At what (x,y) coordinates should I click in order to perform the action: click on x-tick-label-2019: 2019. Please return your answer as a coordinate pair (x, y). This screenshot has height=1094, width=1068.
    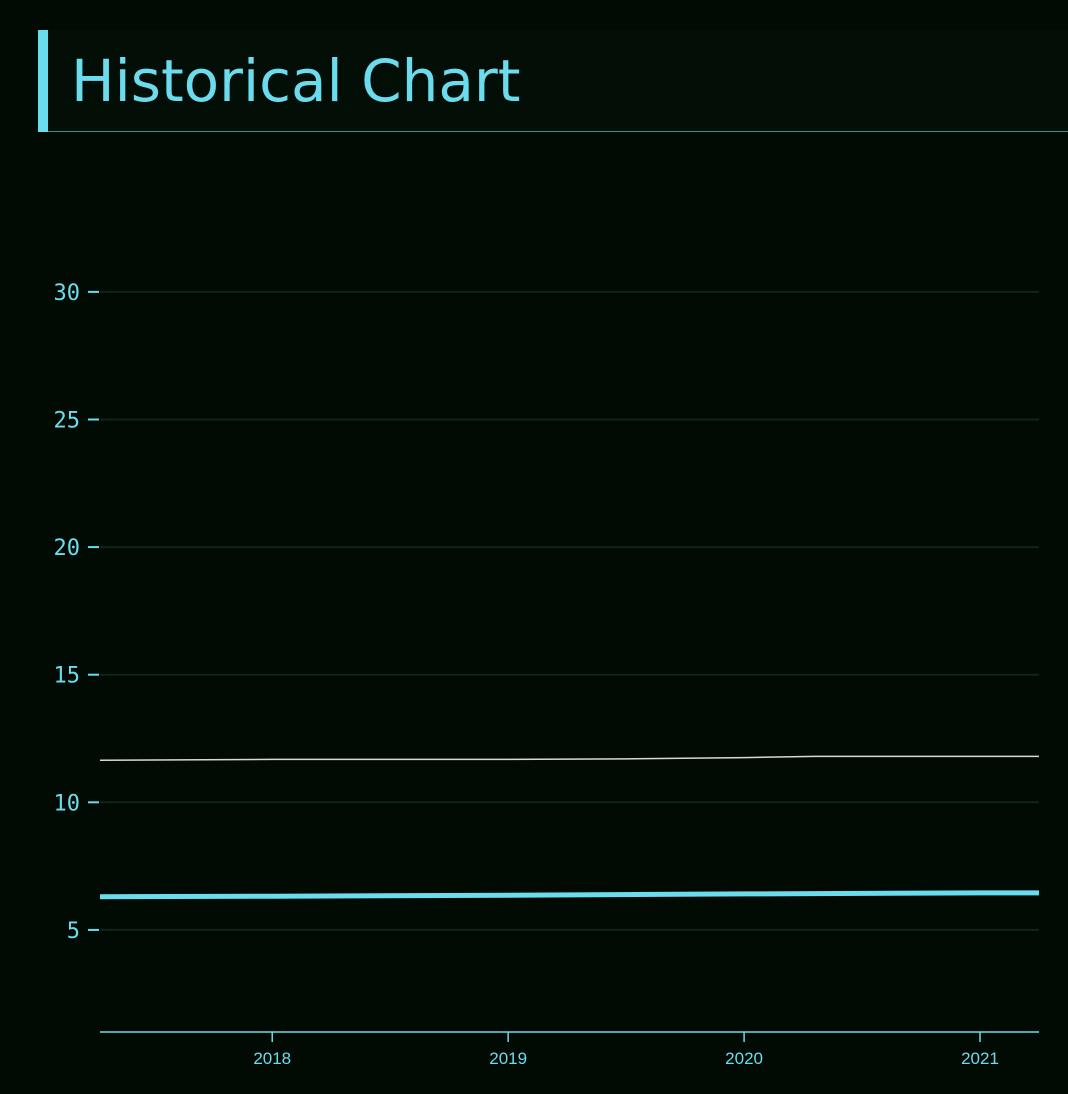
    Looking at the image, I should click on (508, 1058).